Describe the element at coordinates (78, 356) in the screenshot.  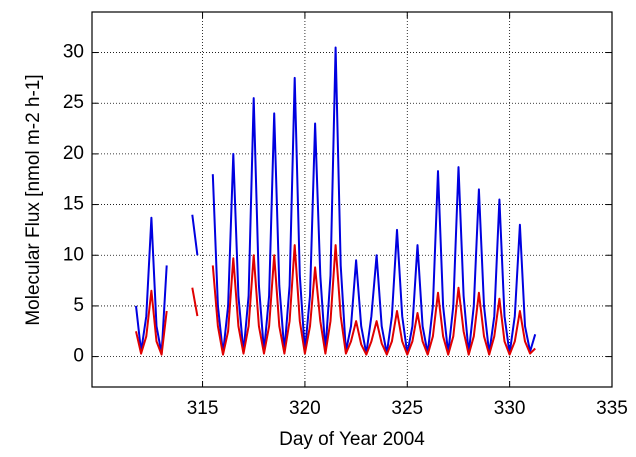
I see `y-tick-label: 0` at that location.